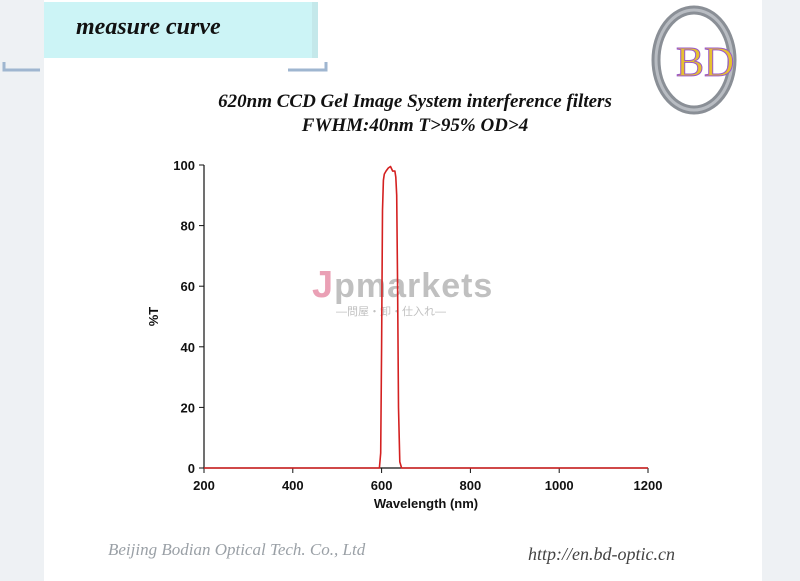  I want to click on y-tick-label: 100, so click(184, 165).